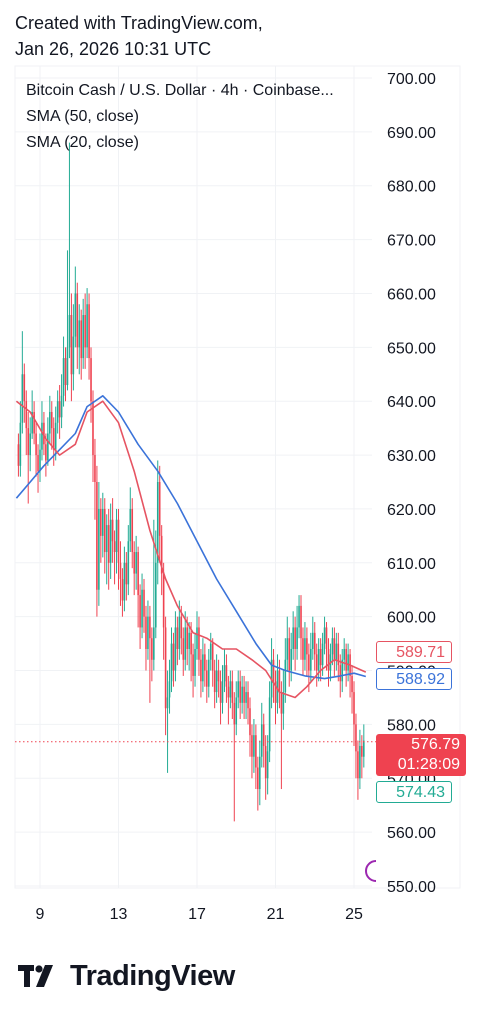 The width and height of the screenshot is (489, 1024). What do you see at coordinates (82, 116) in the screenshot?
I see `legend-sma50: SMA (50, close)` at bounding box center [82, 116].